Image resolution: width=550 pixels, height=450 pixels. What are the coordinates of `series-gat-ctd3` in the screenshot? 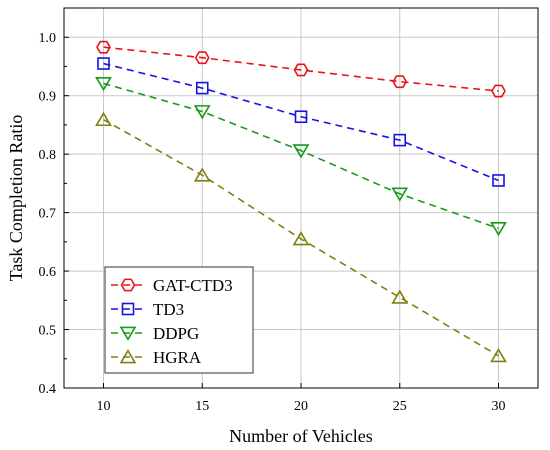 It's located at (301, 69).